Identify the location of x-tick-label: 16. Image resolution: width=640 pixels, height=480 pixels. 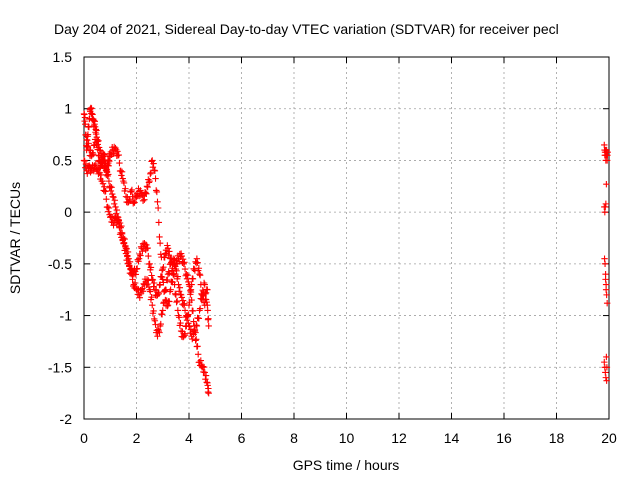
(504, 438).